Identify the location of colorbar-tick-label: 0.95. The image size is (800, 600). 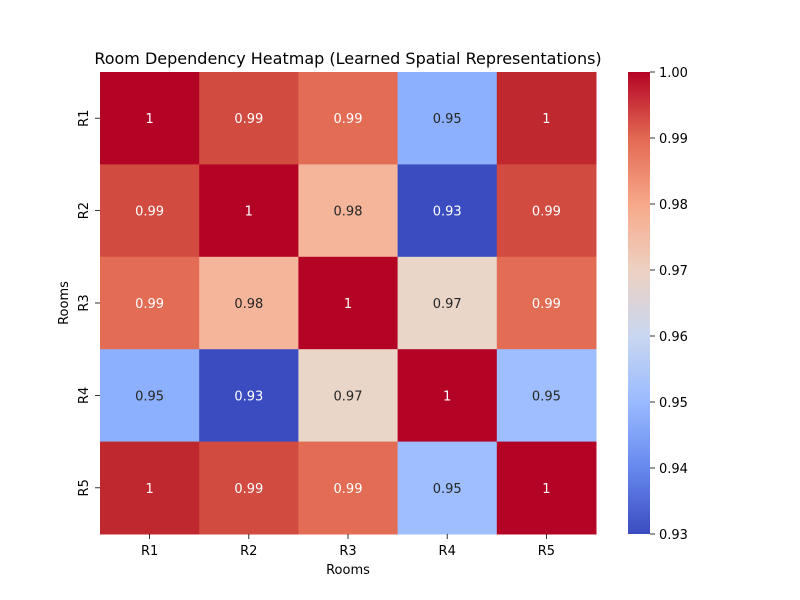
(673, 403).